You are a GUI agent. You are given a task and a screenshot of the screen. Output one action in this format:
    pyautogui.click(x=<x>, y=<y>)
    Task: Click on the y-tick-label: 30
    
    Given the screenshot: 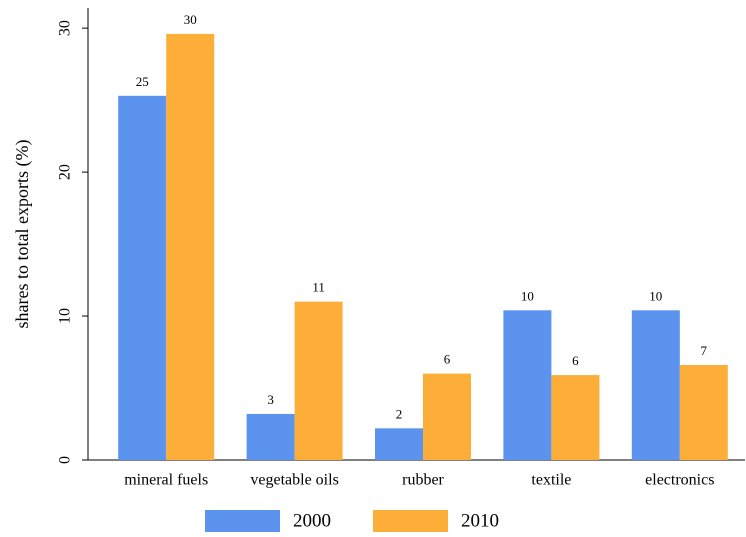 What is the action you would take?
    pyautogui.click(x=65, y=28)
    